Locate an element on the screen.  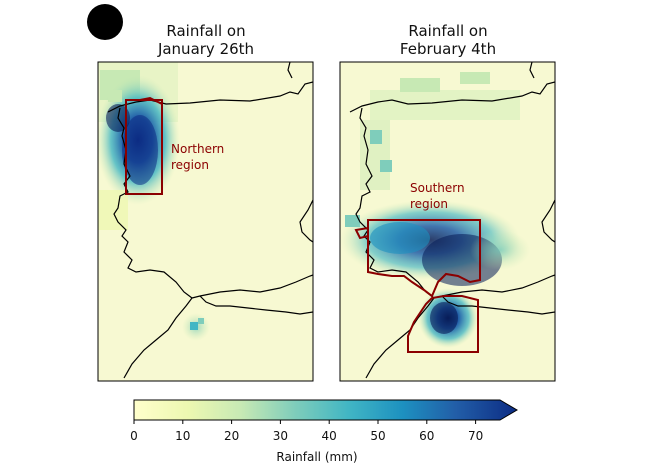
southern-region-outline is located at coordinates (424, 258).